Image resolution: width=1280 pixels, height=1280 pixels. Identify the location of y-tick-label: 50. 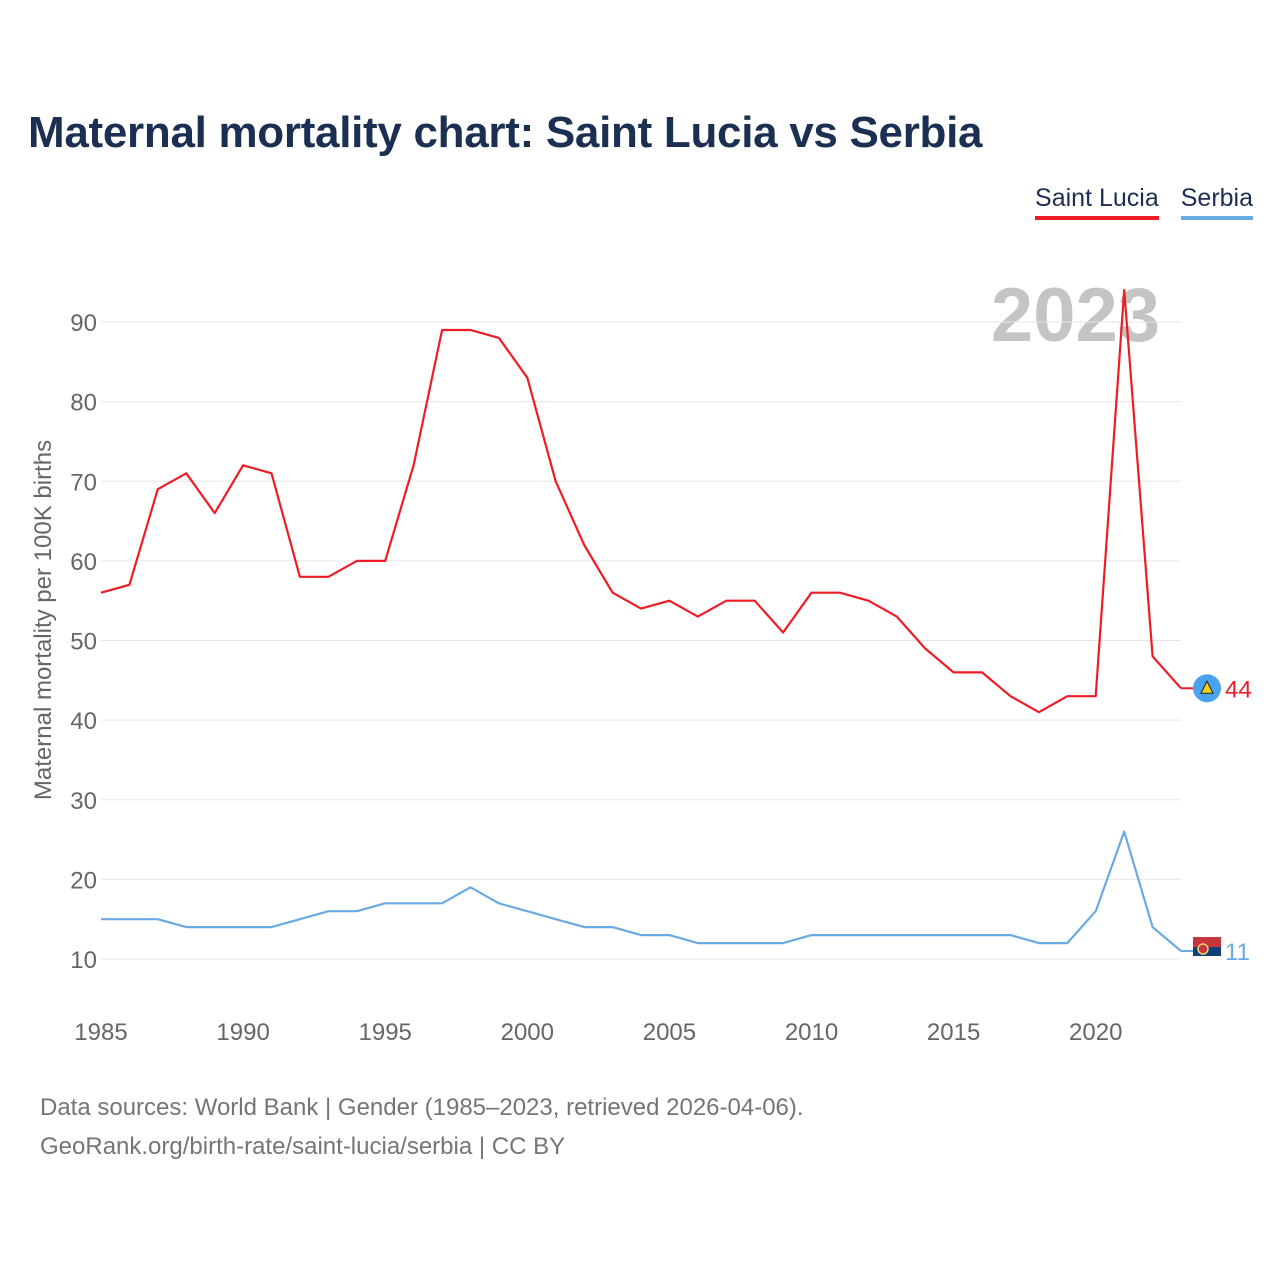
(83, 642).